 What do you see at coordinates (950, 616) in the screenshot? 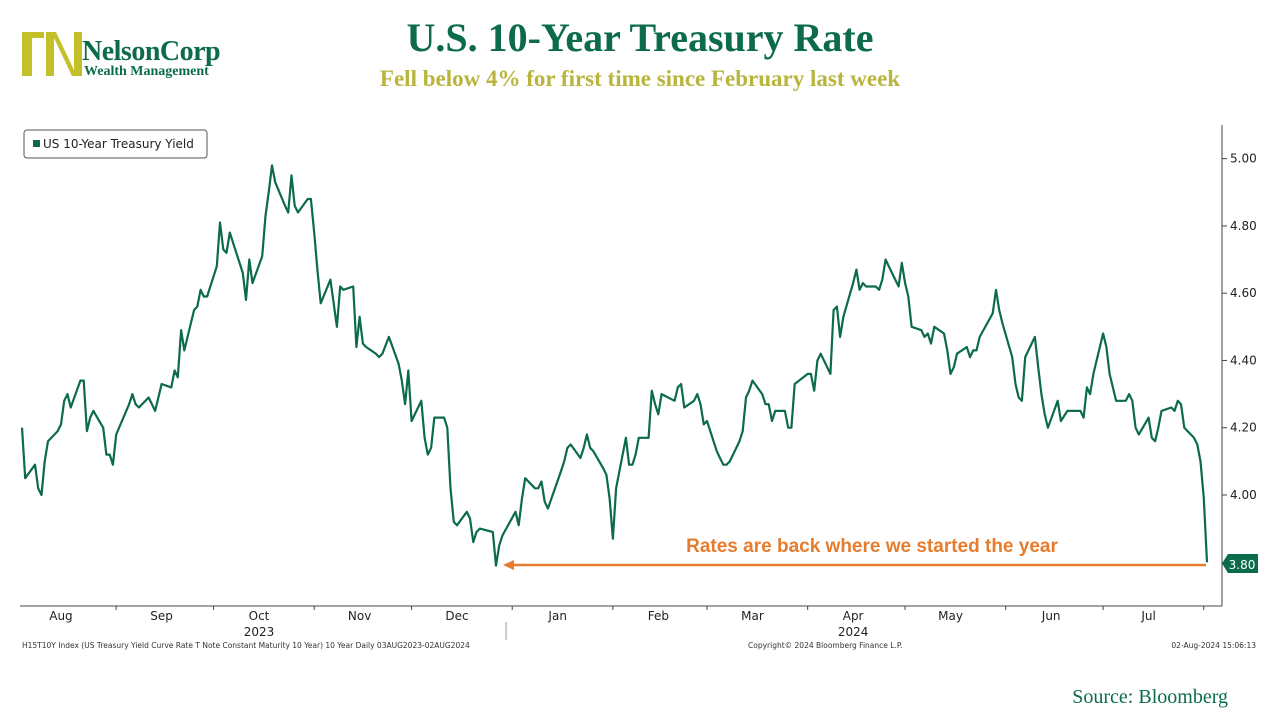
I see `x-tick-label: May` at bounding box center [950, 616].